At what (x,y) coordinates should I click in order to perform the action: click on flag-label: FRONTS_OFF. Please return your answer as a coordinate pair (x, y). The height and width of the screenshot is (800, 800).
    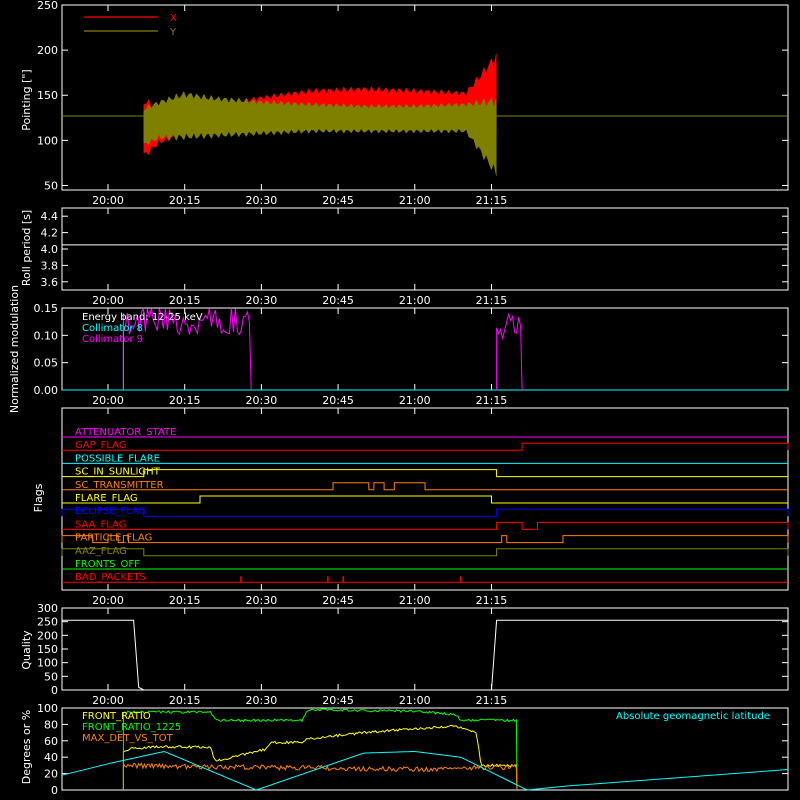
    Looking at the image, I should click on (107, 564).